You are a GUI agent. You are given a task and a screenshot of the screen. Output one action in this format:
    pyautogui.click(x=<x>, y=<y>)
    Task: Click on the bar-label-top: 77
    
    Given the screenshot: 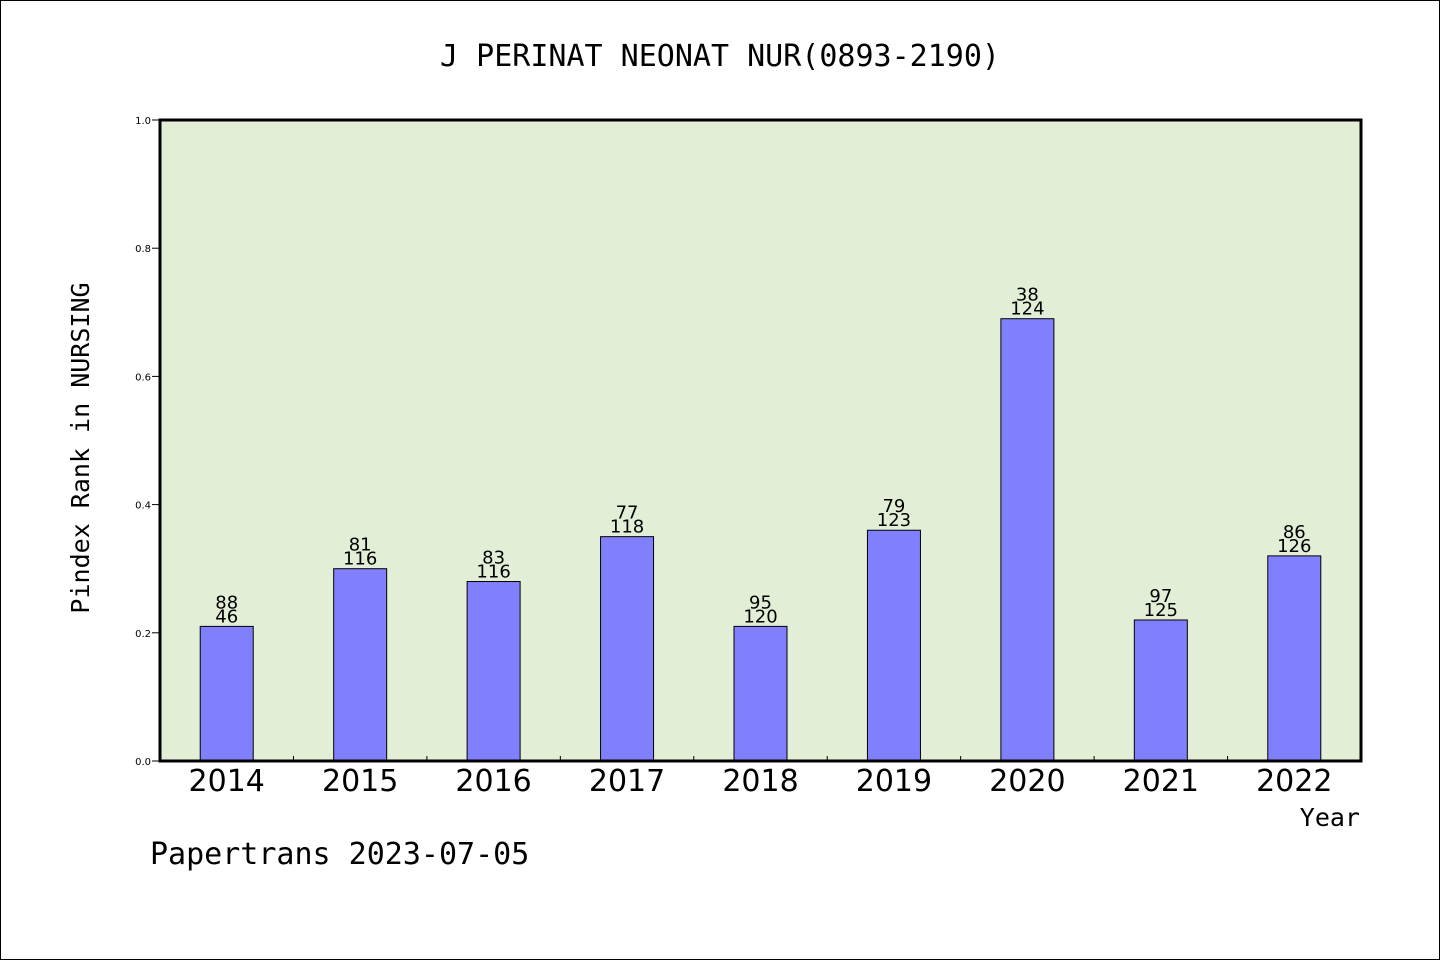 What is the action you would take?
    pyautogui.click(x=627, y=513)
    